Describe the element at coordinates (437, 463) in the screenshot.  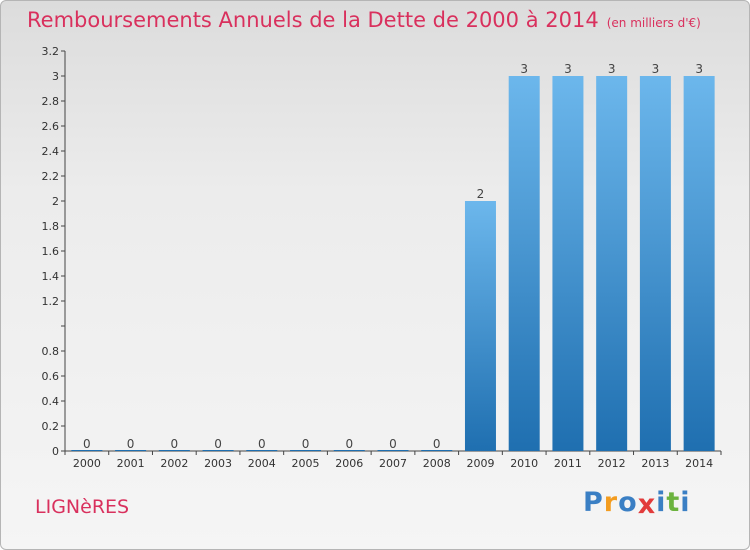
I see `x-tick-label: 2008` at that location.